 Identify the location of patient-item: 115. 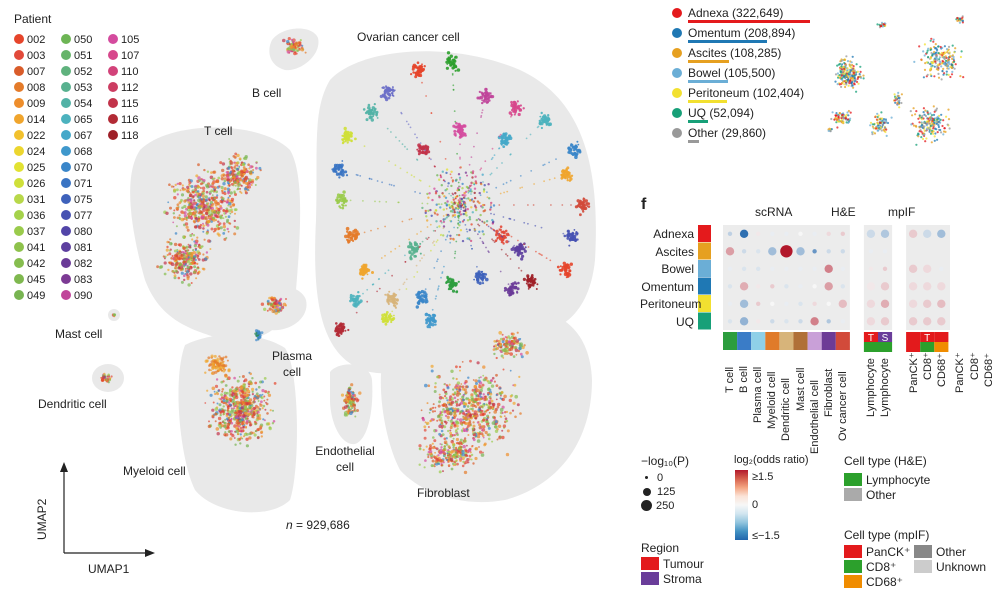
(123, 104).